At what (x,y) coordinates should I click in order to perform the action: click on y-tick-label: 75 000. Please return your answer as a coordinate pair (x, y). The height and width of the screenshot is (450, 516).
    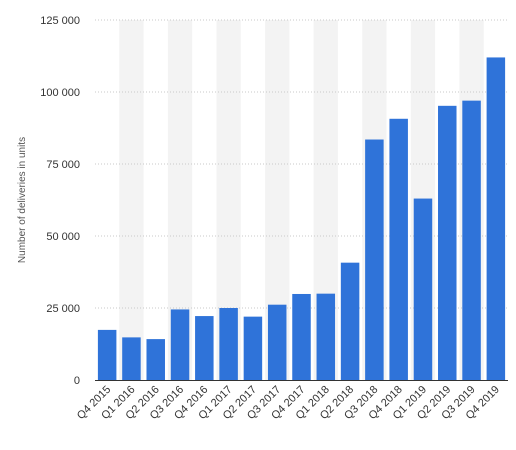
    Looking at the image, I should click on (63, 165).